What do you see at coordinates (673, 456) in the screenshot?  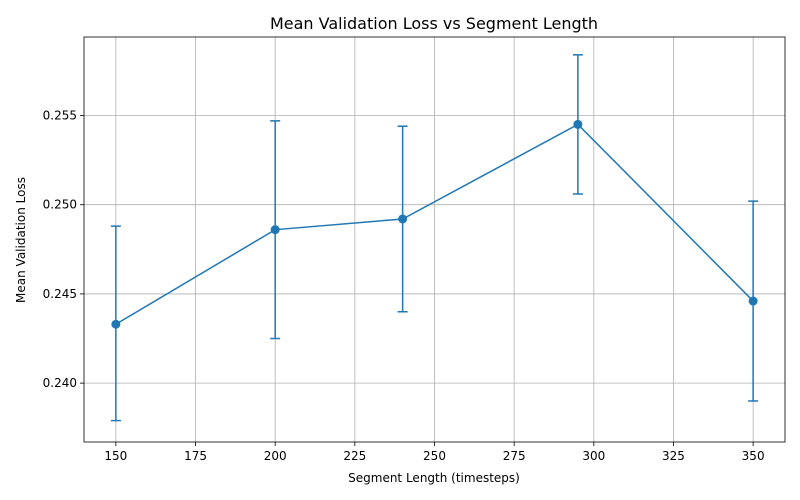 I see `x-tick-label: 325` at bounding box center [673, 456].